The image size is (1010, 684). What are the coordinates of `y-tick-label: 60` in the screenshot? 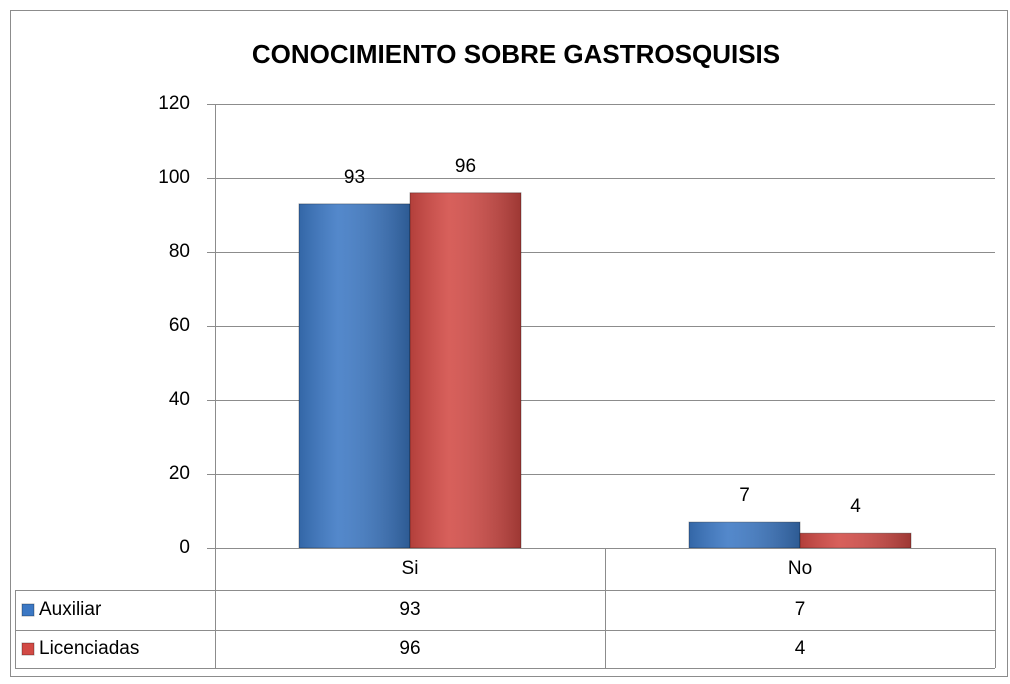 It's located at (179, 325).